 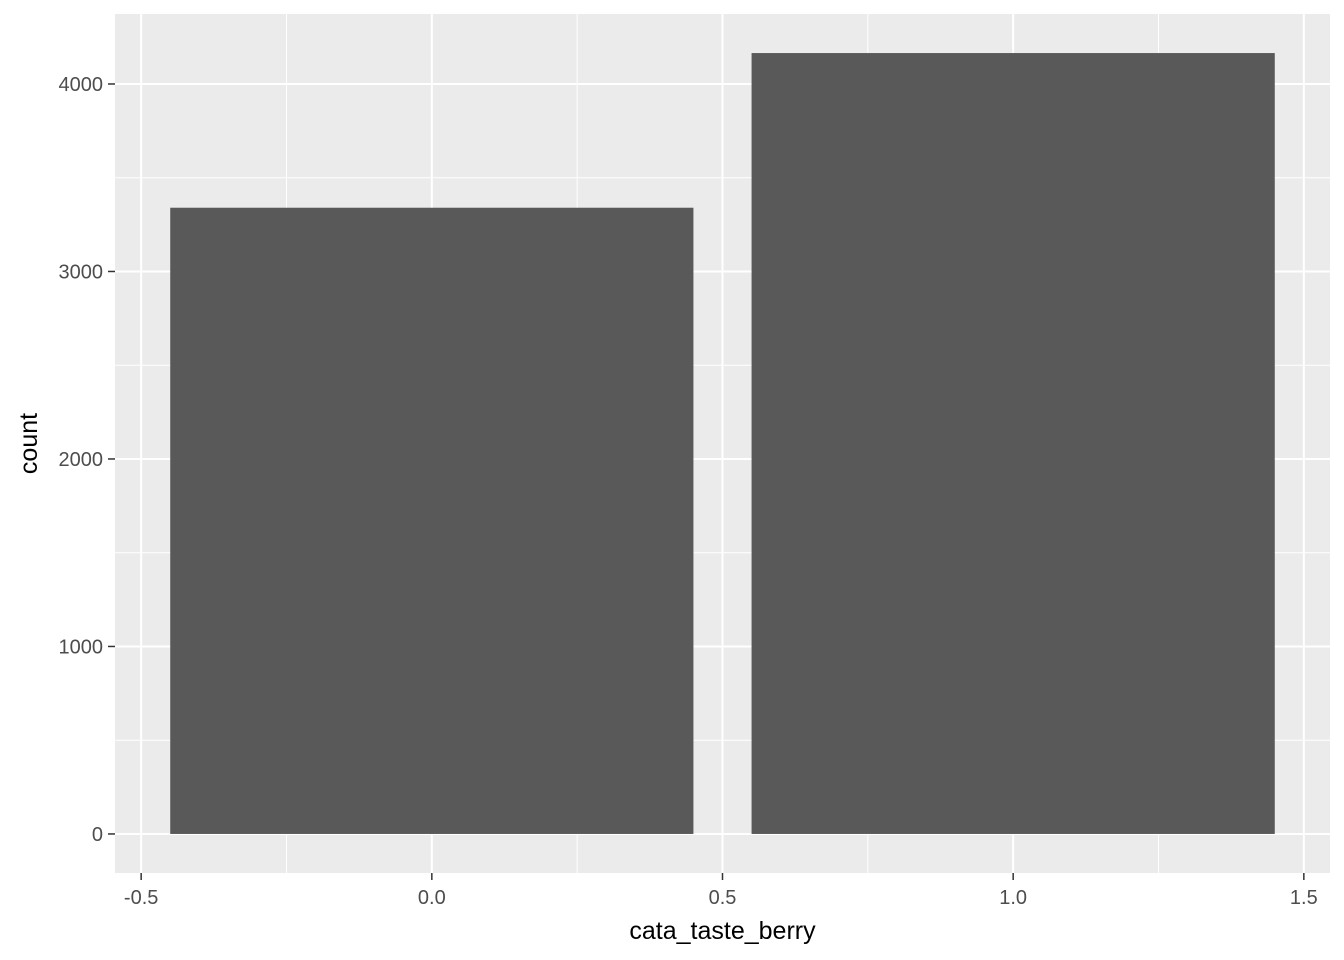 What do you see at coordinates (81, 85) in the screenshot?
I see `y-tick-label: 4000` at bounding box center [81, 85].